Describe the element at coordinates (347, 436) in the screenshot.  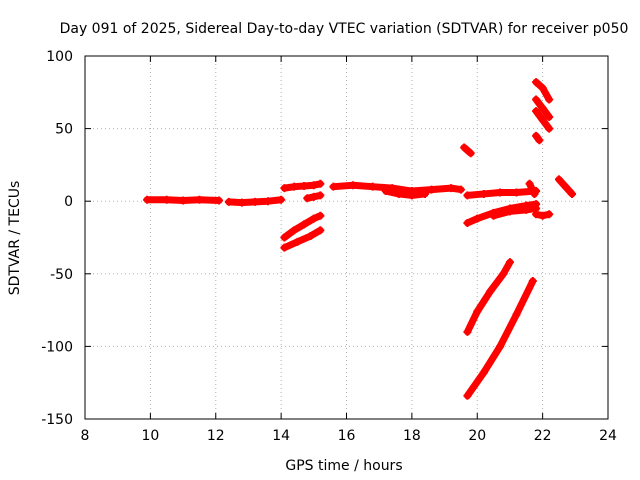
I see `x-tick-label: 16` at that location.